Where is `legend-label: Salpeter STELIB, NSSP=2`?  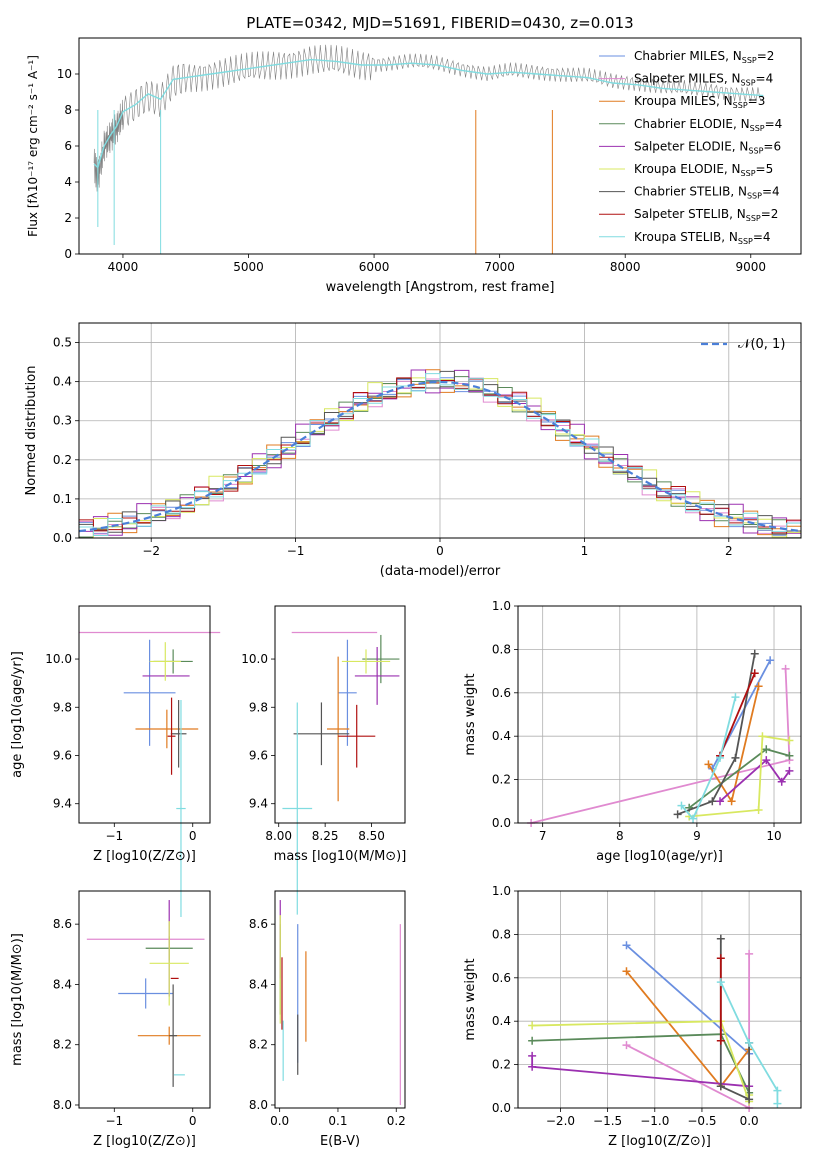
legend-label: Salpeter STELIB, NSSP=2 is located at coordinates (706, 215).